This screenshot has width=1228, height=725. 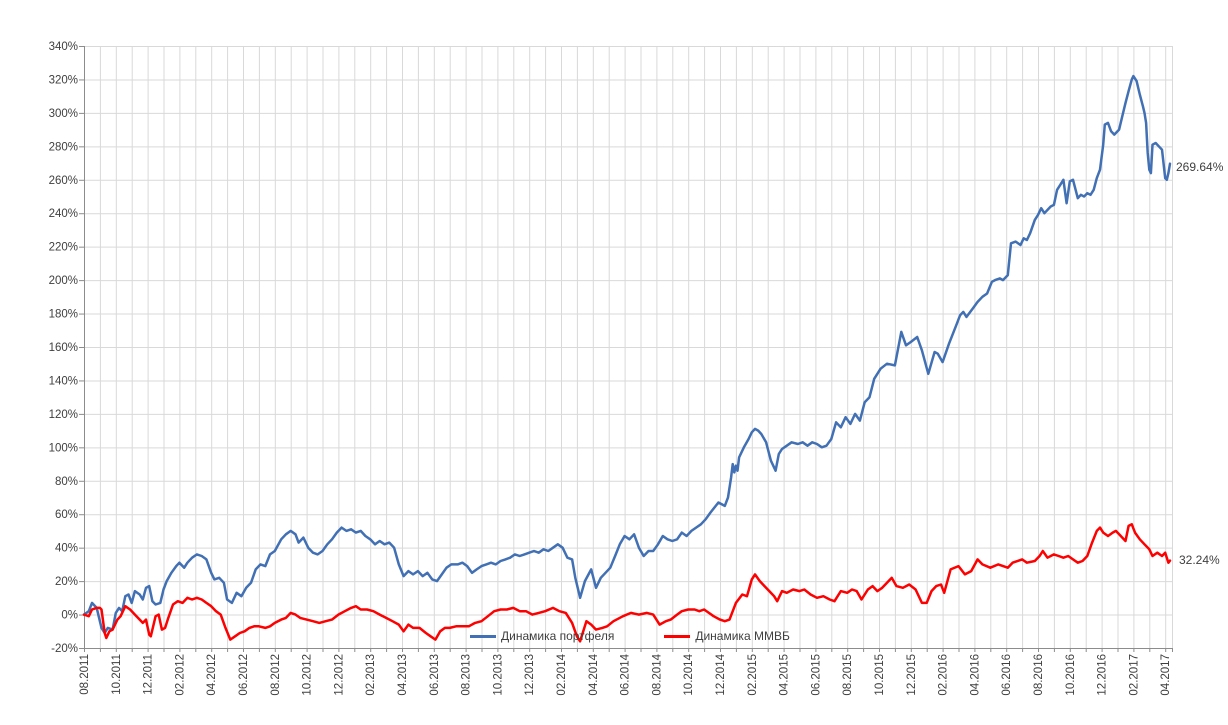 I want to click on x-tick-label: 02.2013, so click(x=371, y=675).